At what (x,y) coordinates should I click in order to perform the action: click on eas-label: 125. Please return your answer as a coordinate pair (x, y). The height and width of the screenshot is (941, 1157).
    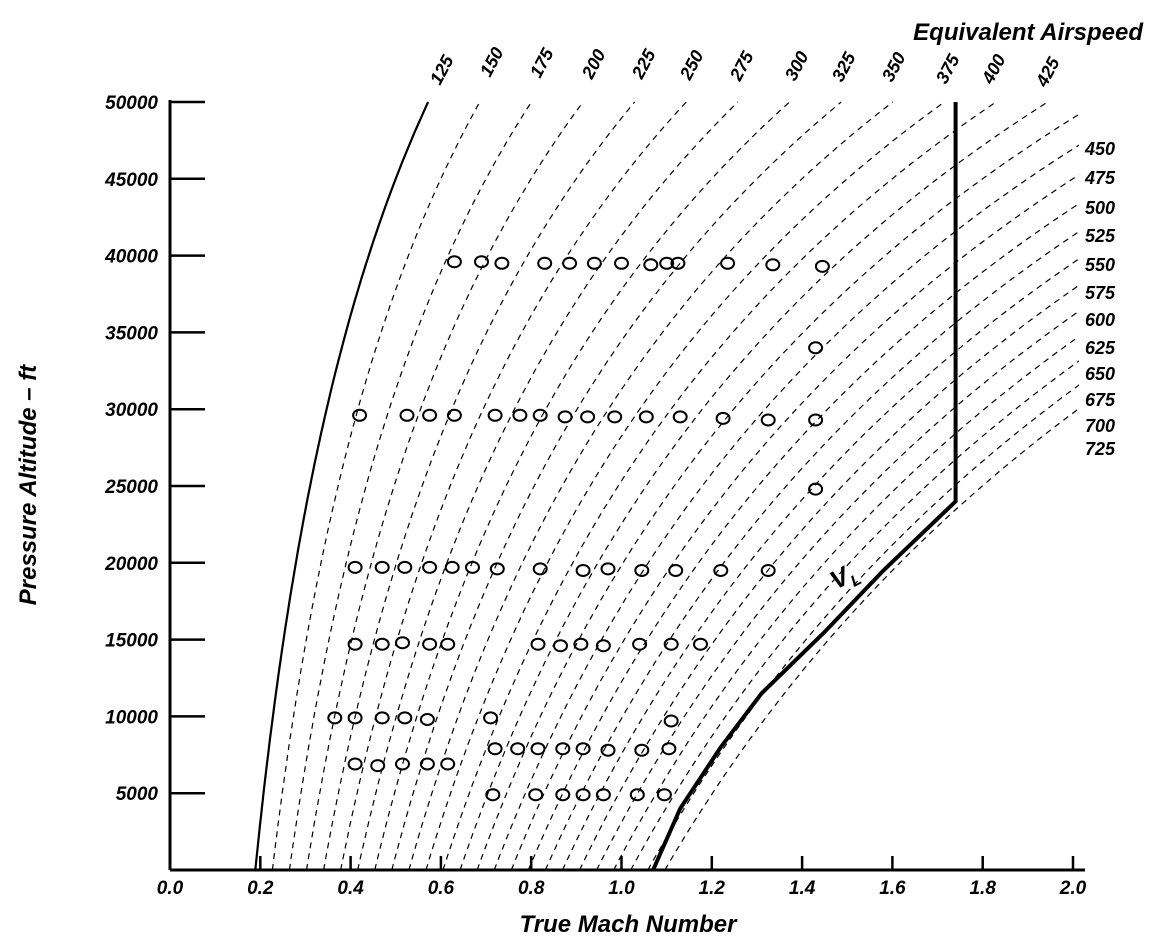
    Looking at the image, I should click on (442, 69).